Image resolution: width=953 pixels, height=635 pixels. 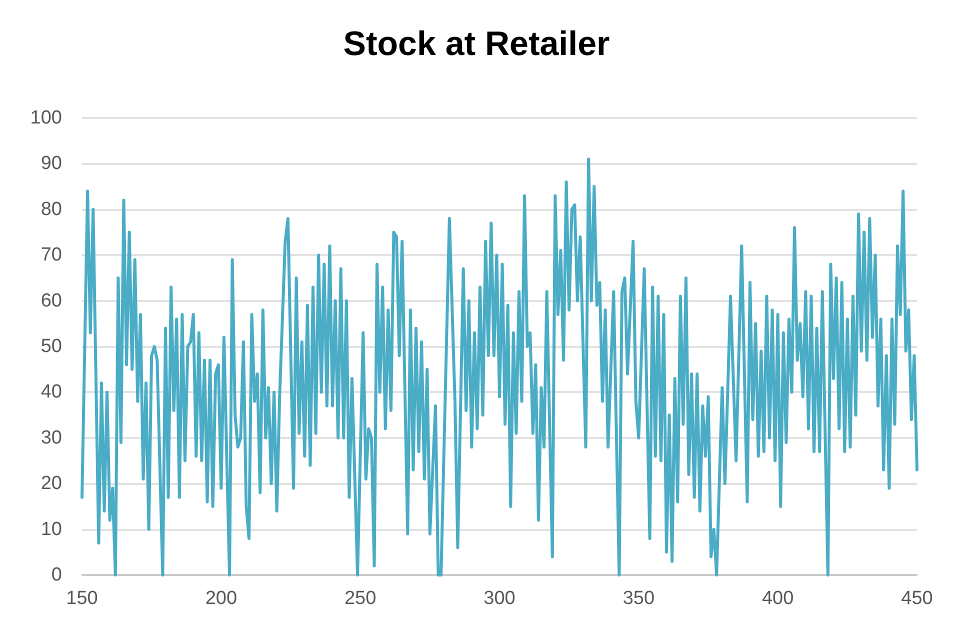 I want to click on x-tick-label: 400, so click(x=778, y=598).